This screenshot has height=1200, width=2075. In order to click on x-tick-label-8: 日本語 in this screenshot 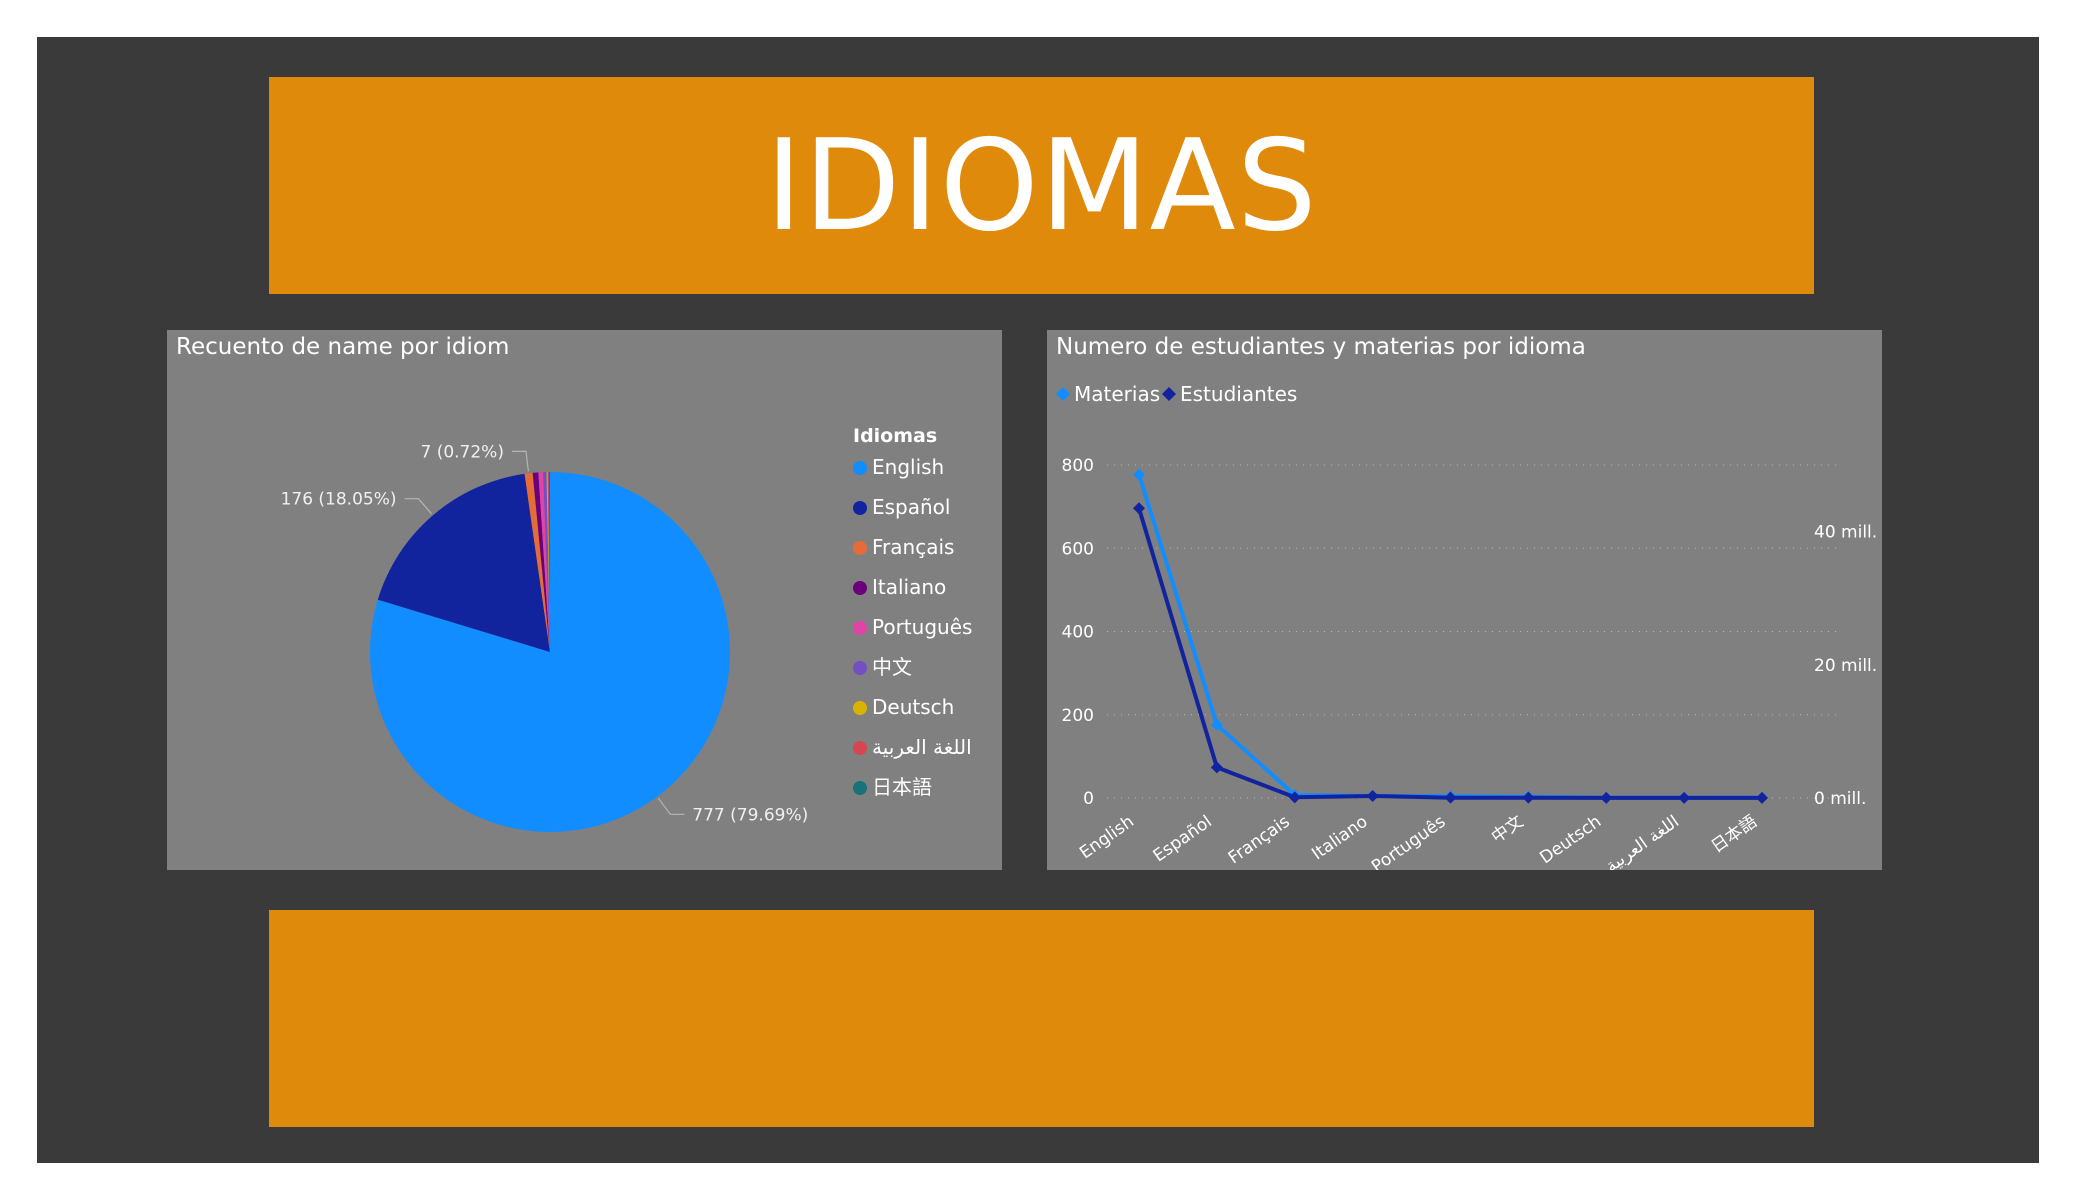, I will do `click(1734, 835)`.